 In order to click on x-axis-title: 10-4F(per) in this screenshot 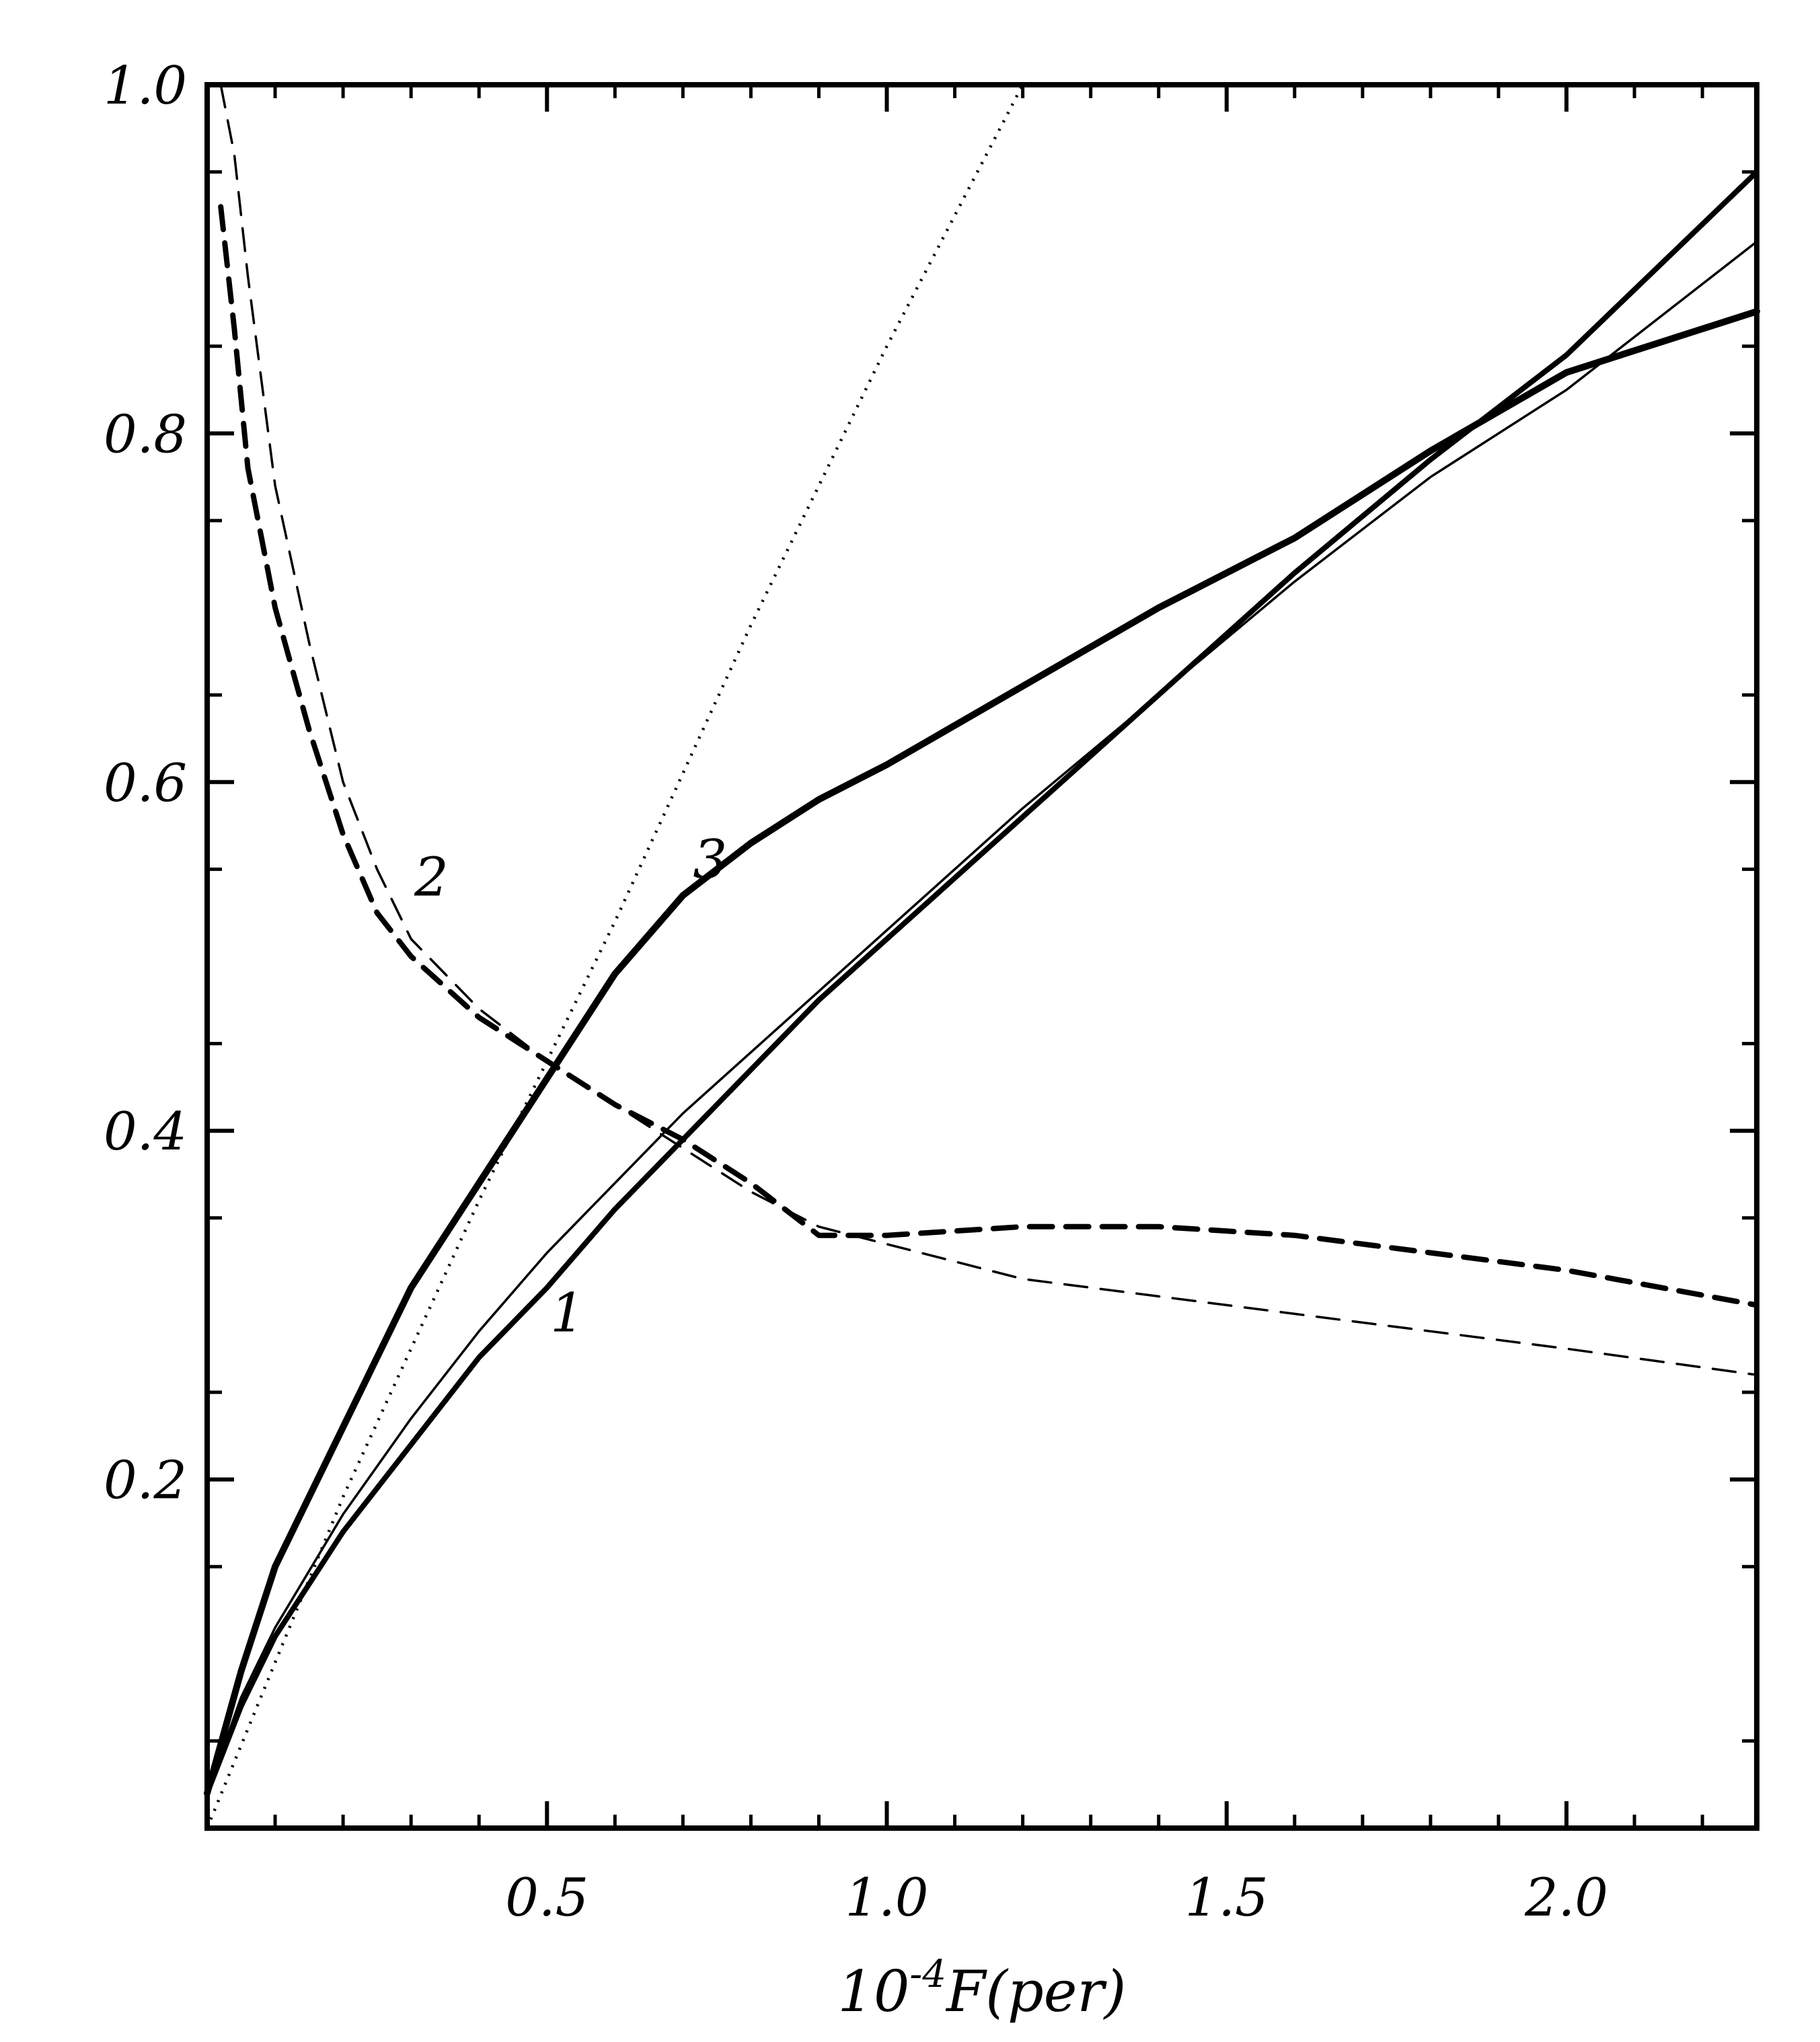, I will do `click(983, 1989)`.